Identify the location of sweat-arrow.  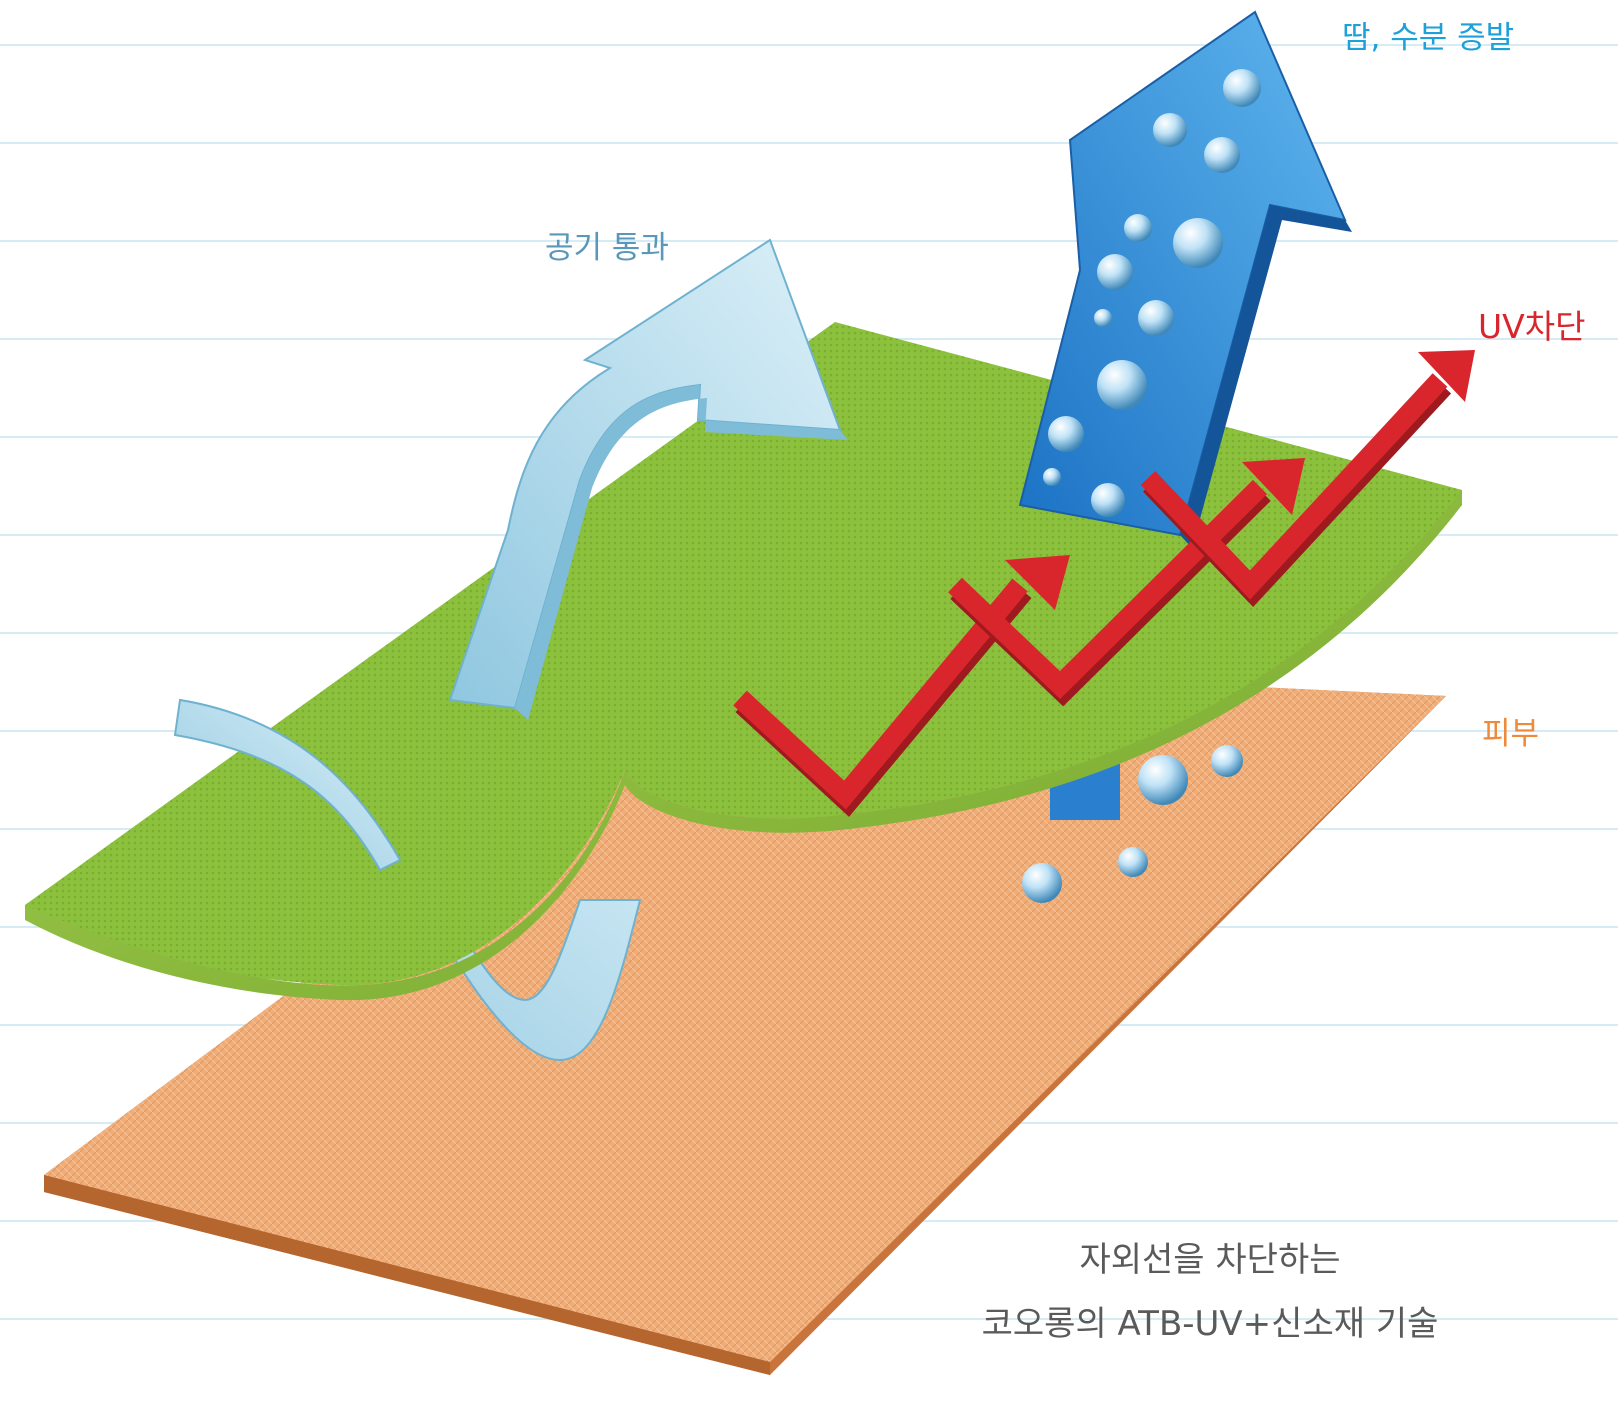
(1185, 279).